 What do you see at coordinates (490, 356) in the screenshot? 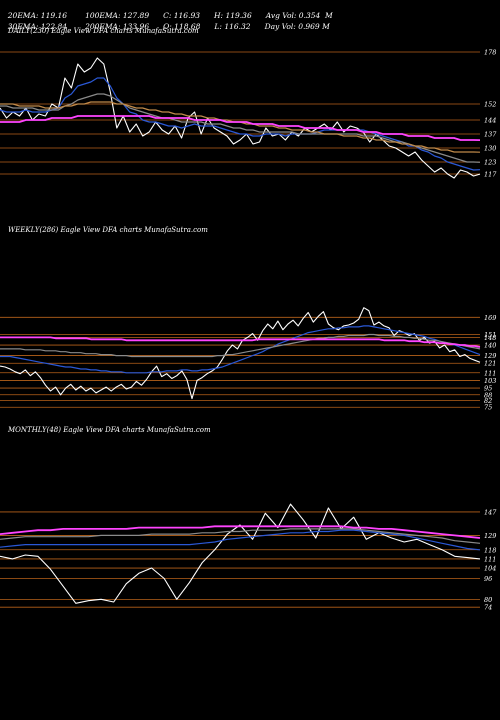
I see `weekly-tick-label-4: 129` at bounding box center [490, 356].